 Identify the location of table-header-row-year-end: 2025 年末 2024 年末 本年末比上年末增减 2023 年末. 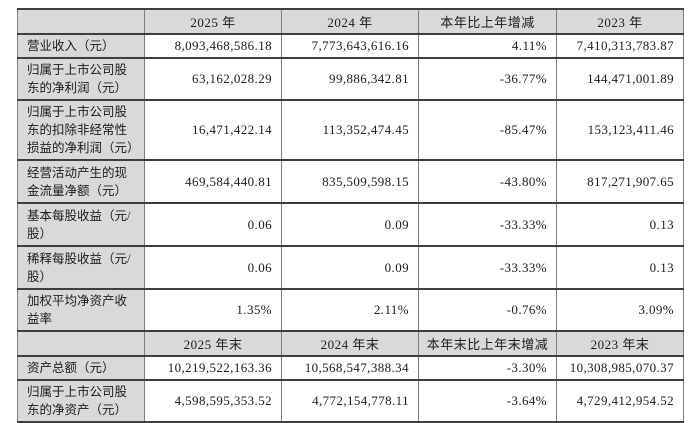
(350, 343).